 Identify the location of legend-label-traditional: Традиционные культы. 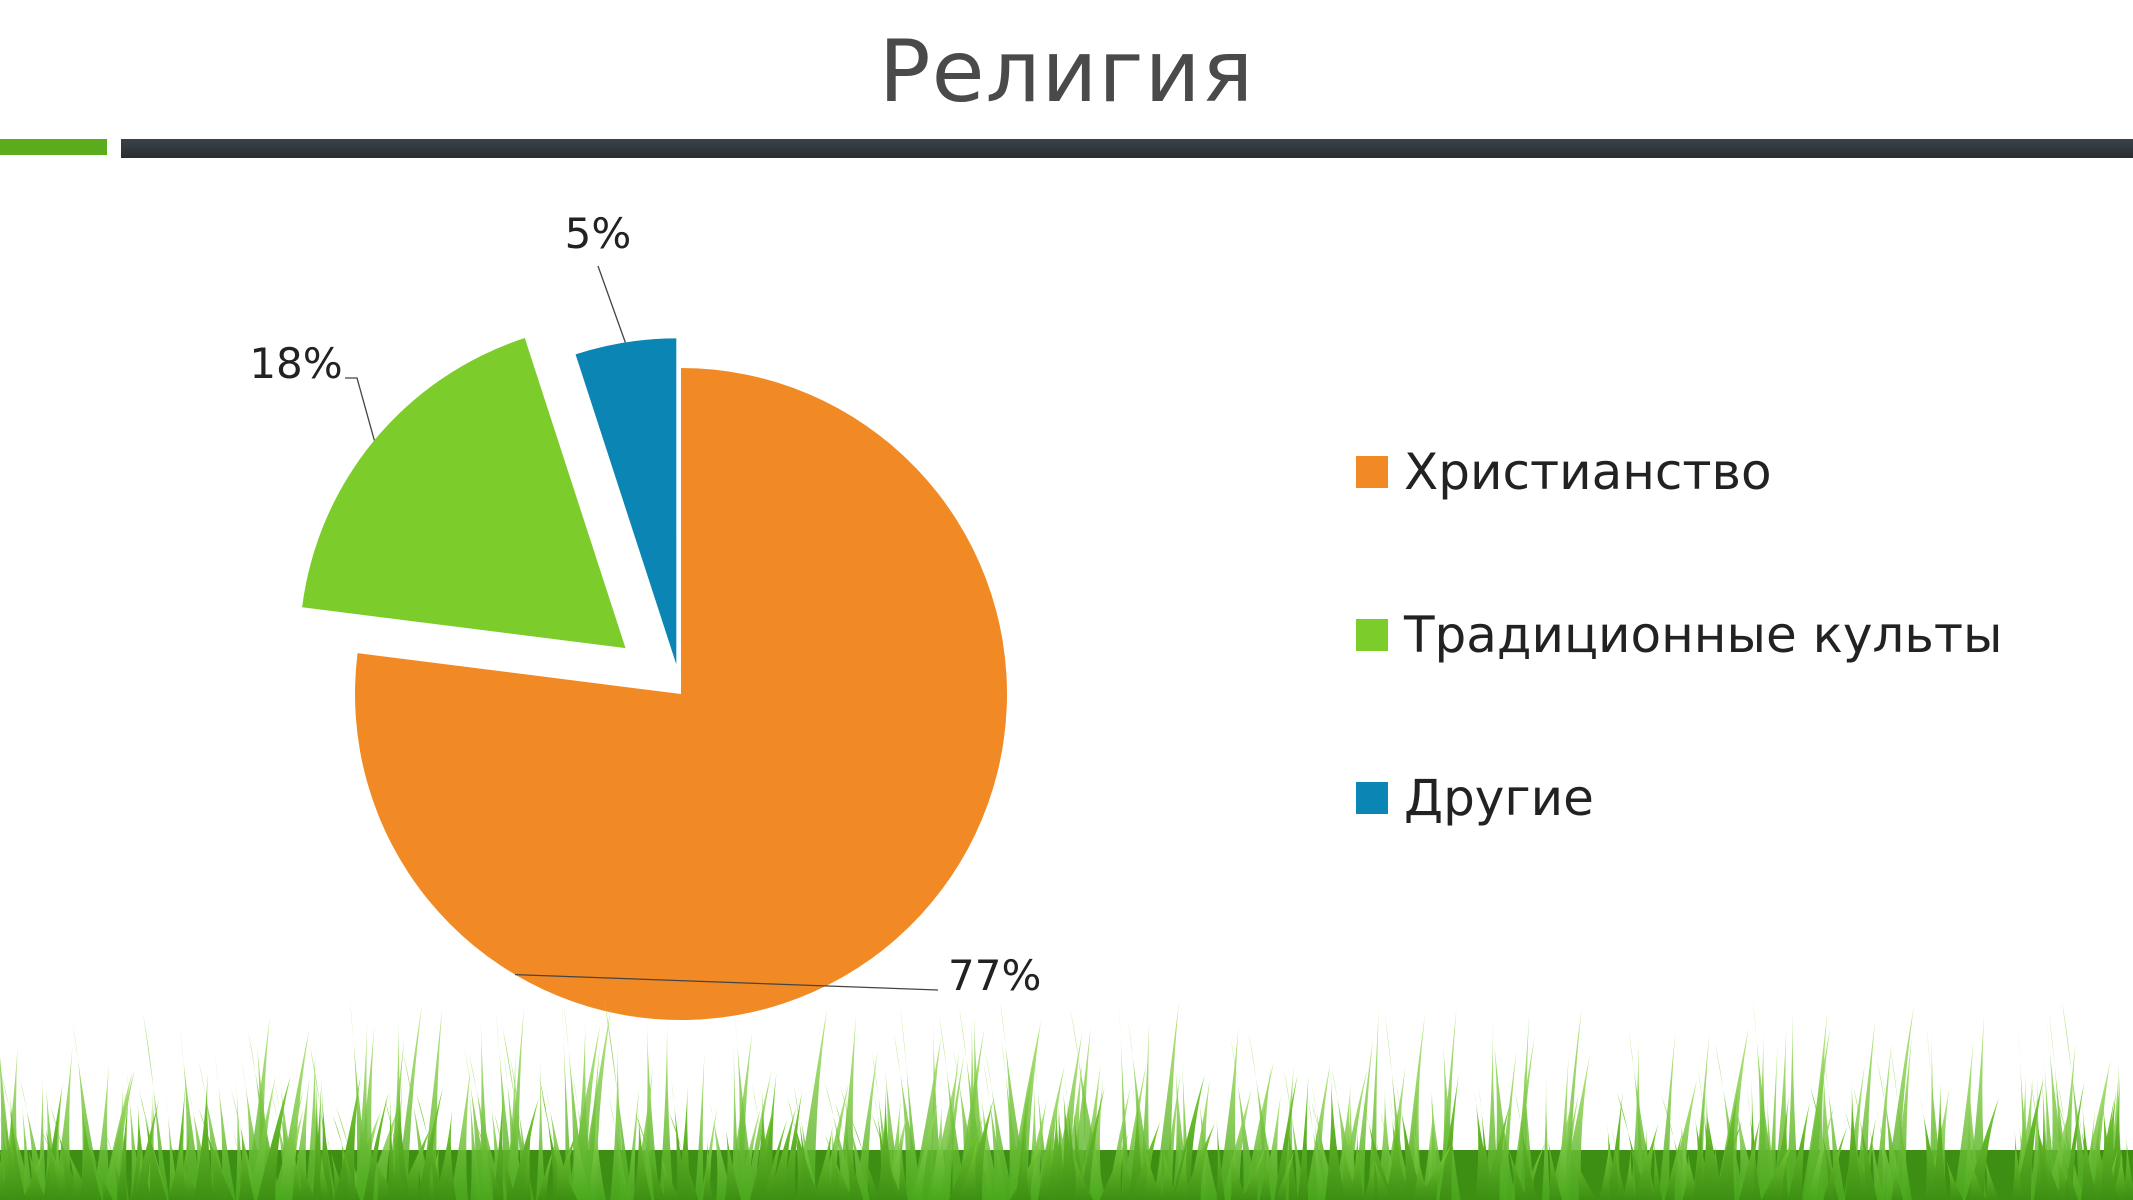
(1703, 635).